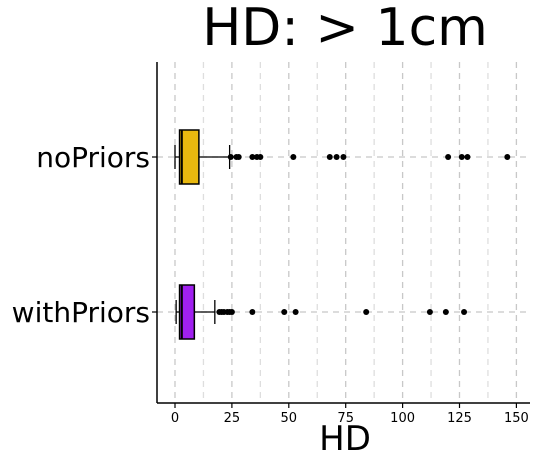 Image resolution: width=540 pixels, height=466 pixels. What do you see at coordinates (232, 418) in the screenshot?
I see `x-tick-label: 25` at bounding box center [232, 418].